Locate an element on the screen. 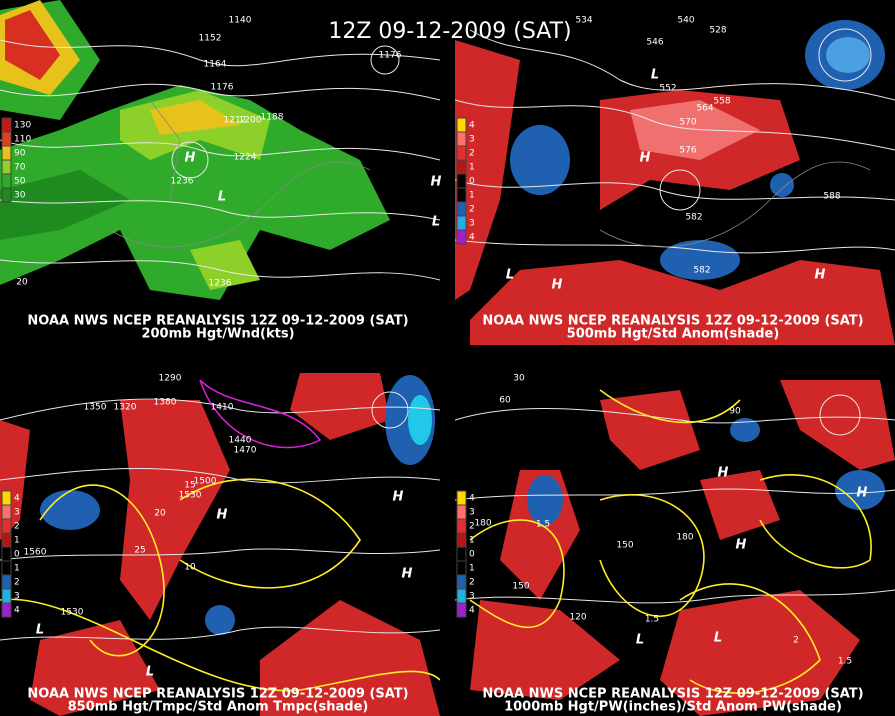  contour-label: 180 is located at coordinates (482, 524).